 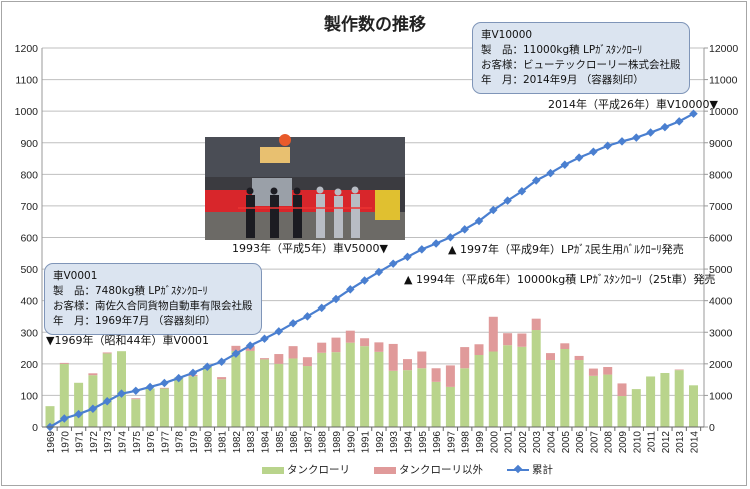 What do you see at coordinates (29, 175) in the screenshot?
I see `left-axis-tick-label: 800` at bounding box center [29, 175].